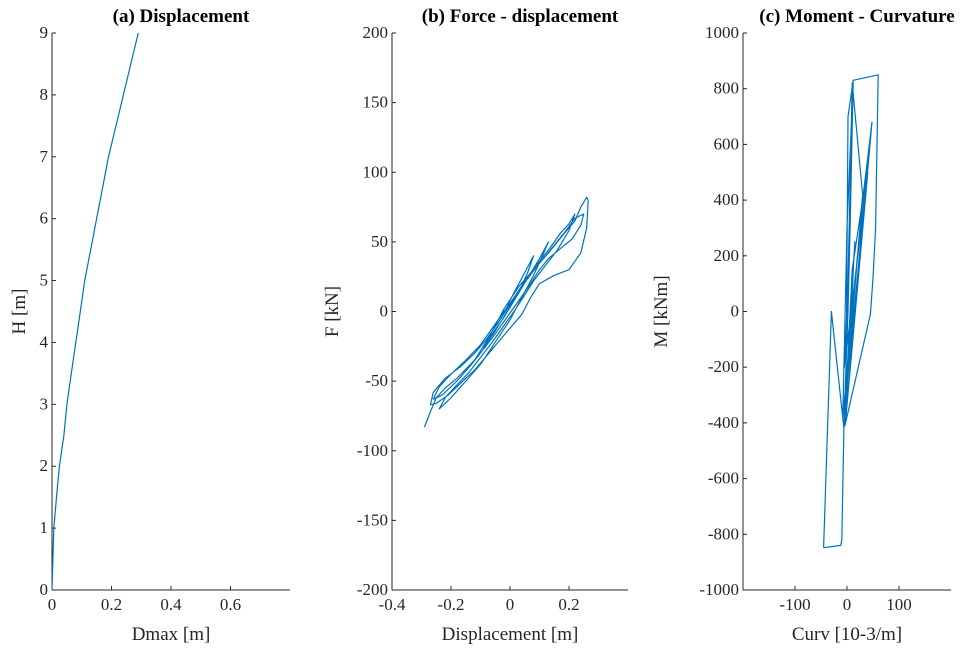  What do you see at coordinates (723, 533) in the screenshot?
I see `y-tick-label: -800` at bounding box center [723, 533].